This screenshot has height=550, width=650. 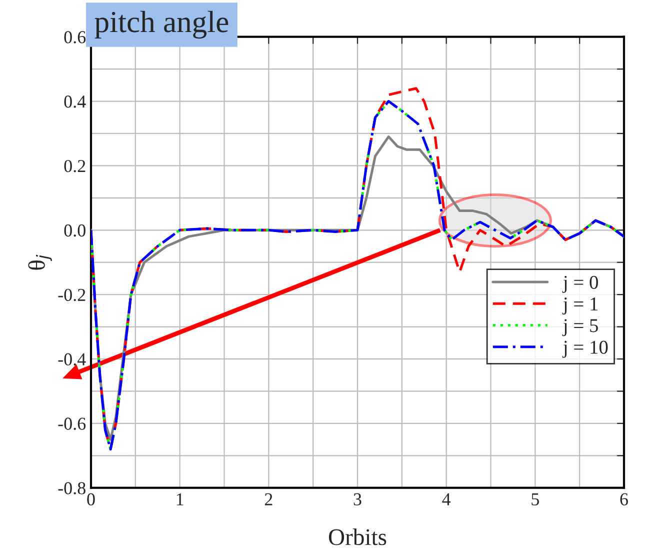 What do you see at coordinates (75, 102) in the screenshot?
I see `y-tick-label: 0.4` at bounding box center [75, 102].